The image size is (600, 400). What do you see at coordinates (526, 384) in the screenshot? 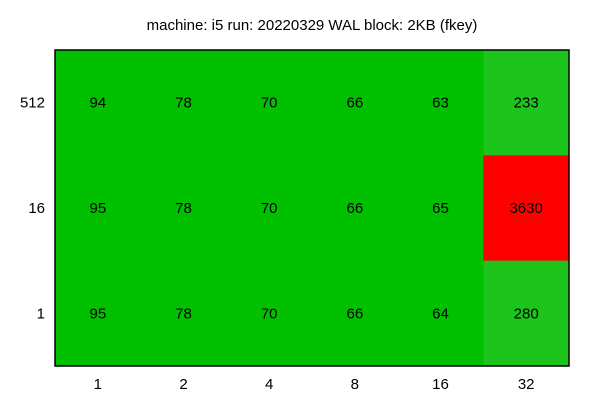
I see `x-tick-label: 32` at bounding box center [526, 384].